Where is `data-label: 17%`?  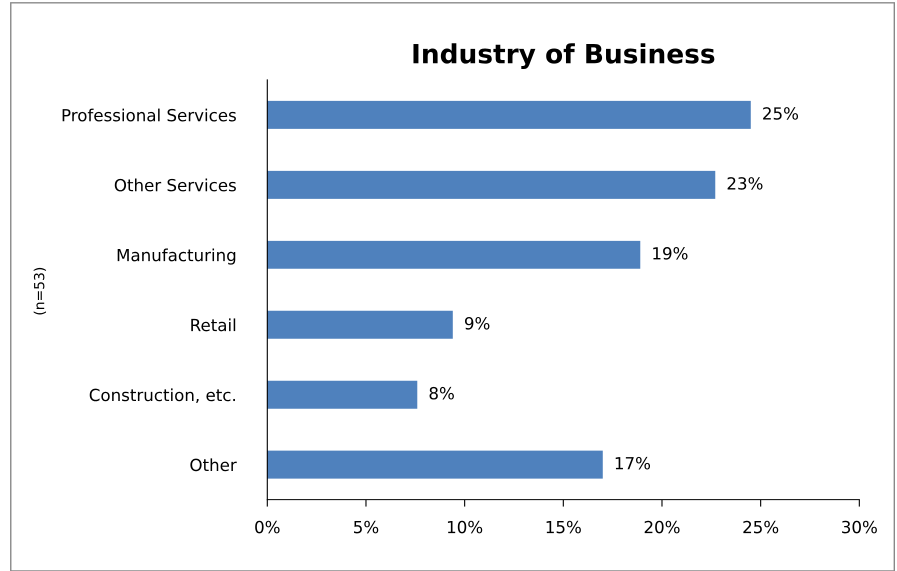
data-label: 17% is located at coordinates (633, 463).